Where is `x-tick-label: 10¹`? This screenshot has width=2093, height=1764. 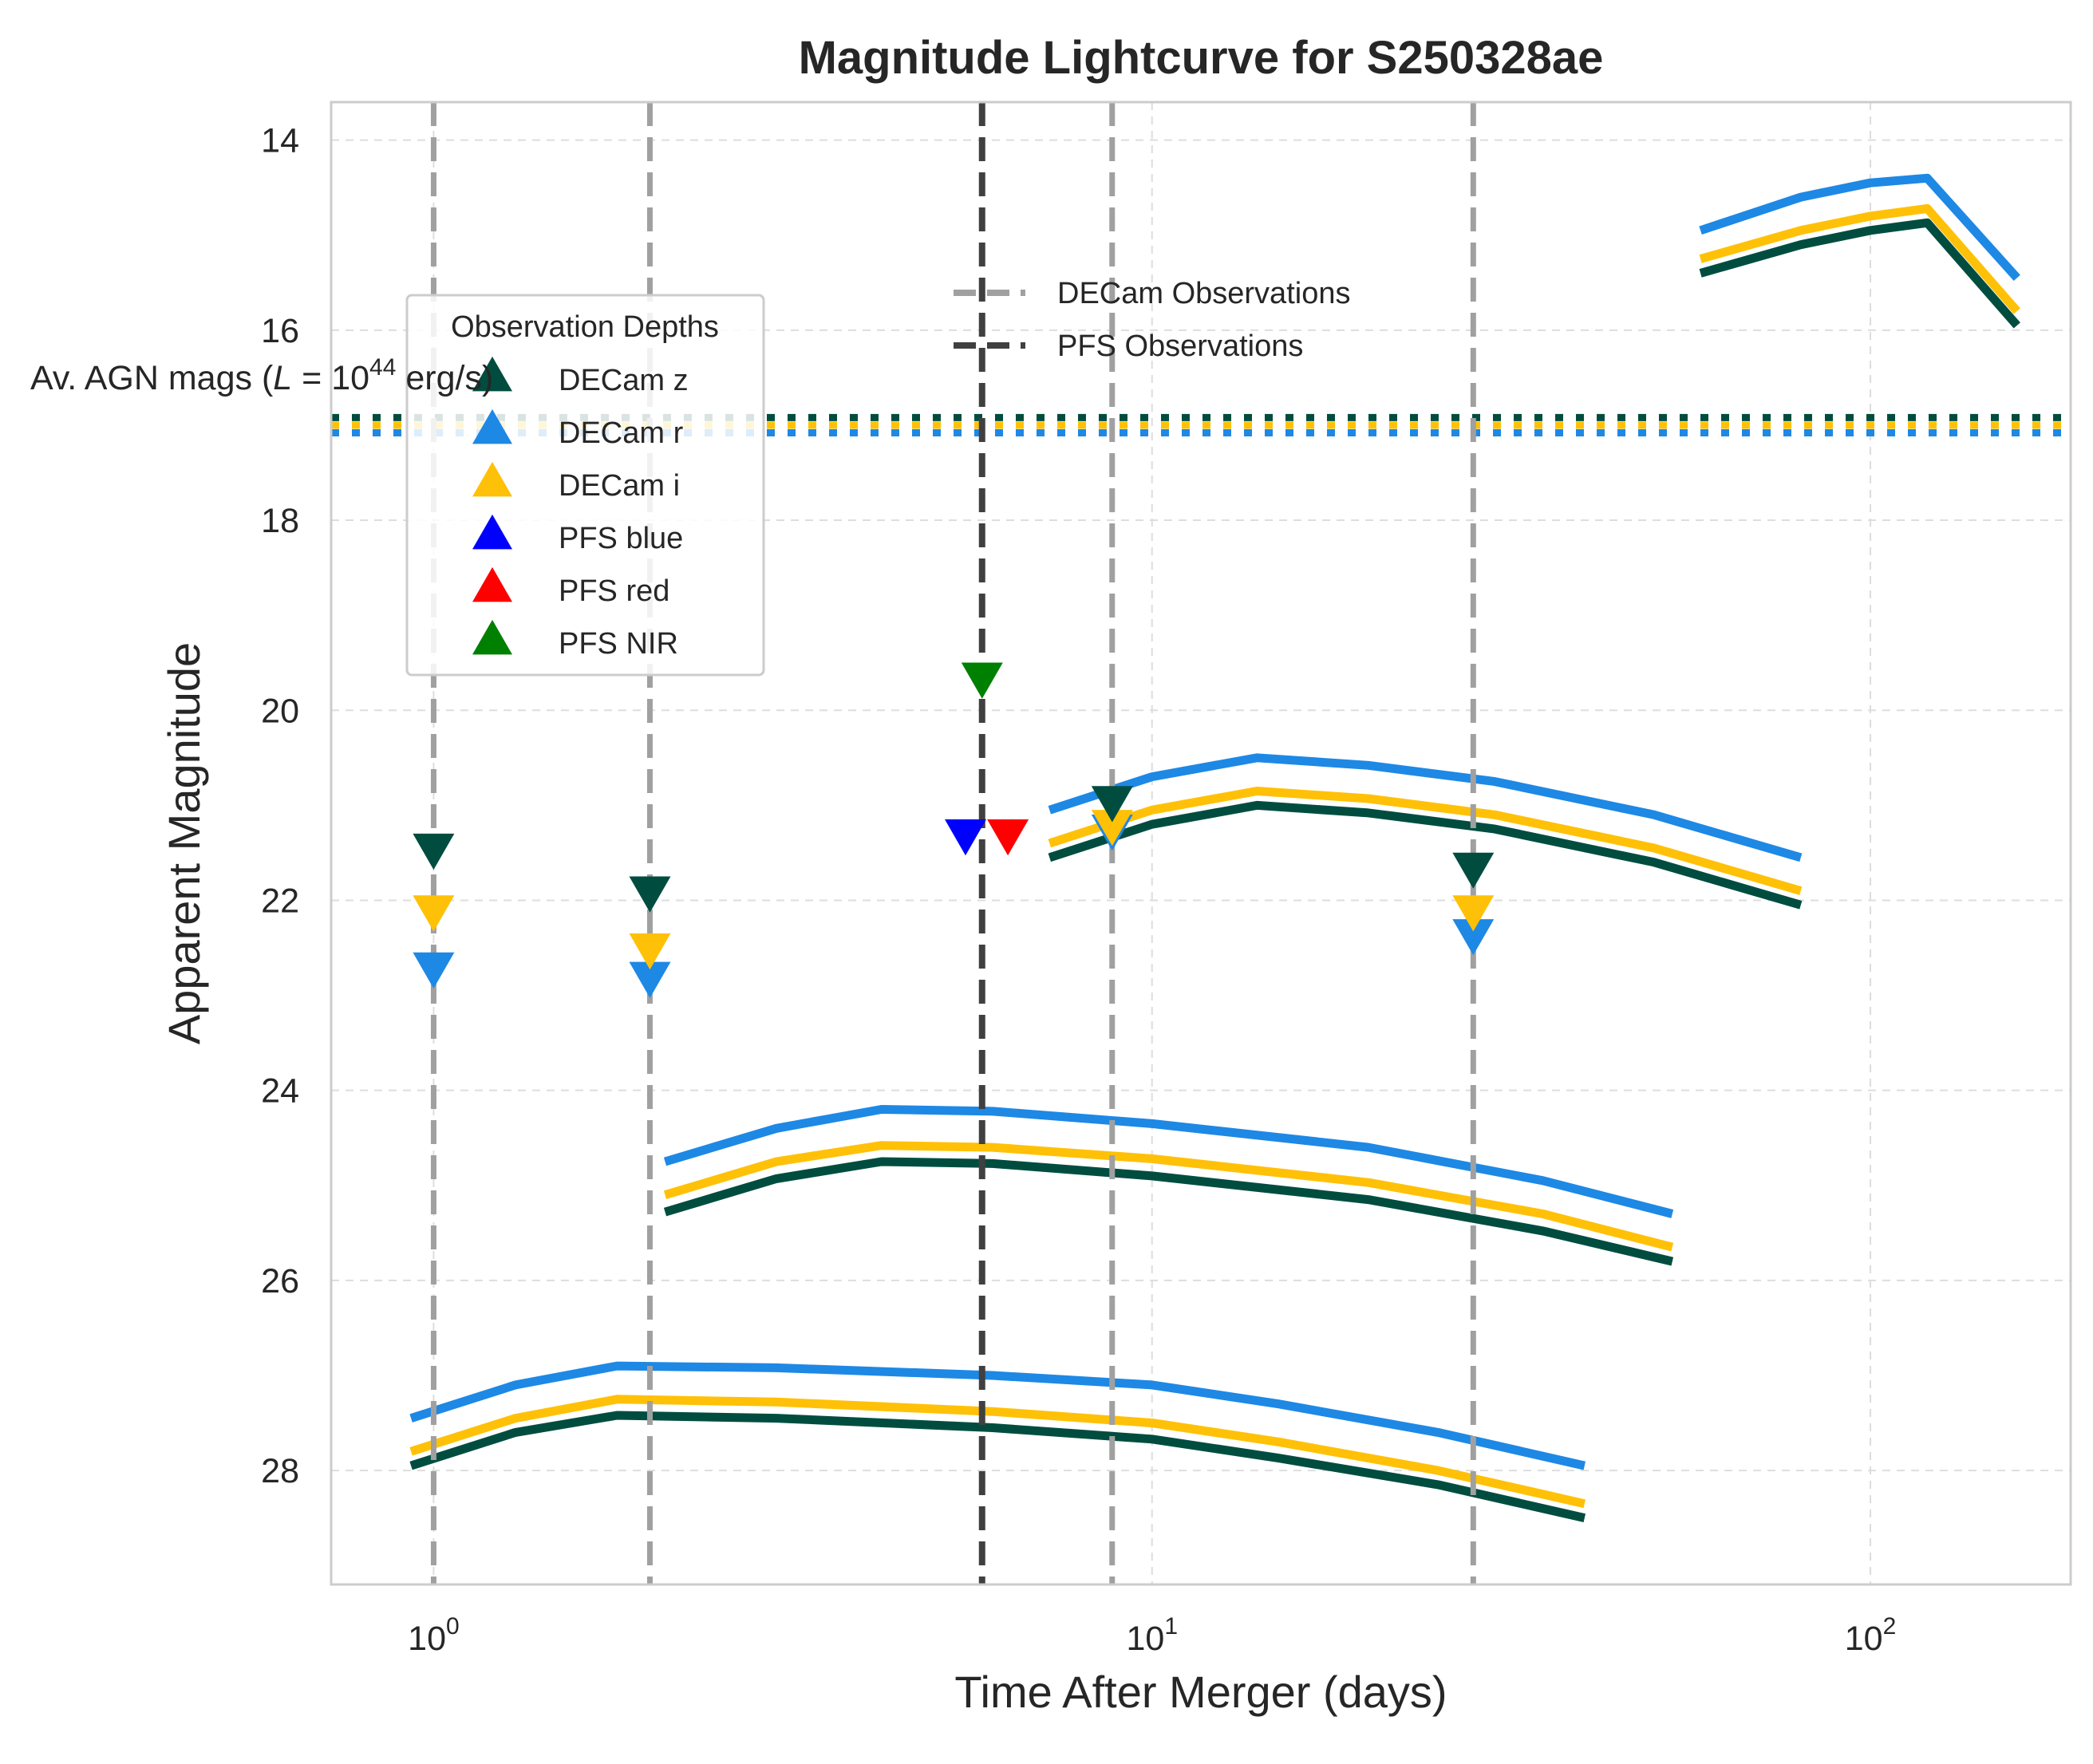
x-tick-label: 10¹ is located at coordinates (1152, 1635).